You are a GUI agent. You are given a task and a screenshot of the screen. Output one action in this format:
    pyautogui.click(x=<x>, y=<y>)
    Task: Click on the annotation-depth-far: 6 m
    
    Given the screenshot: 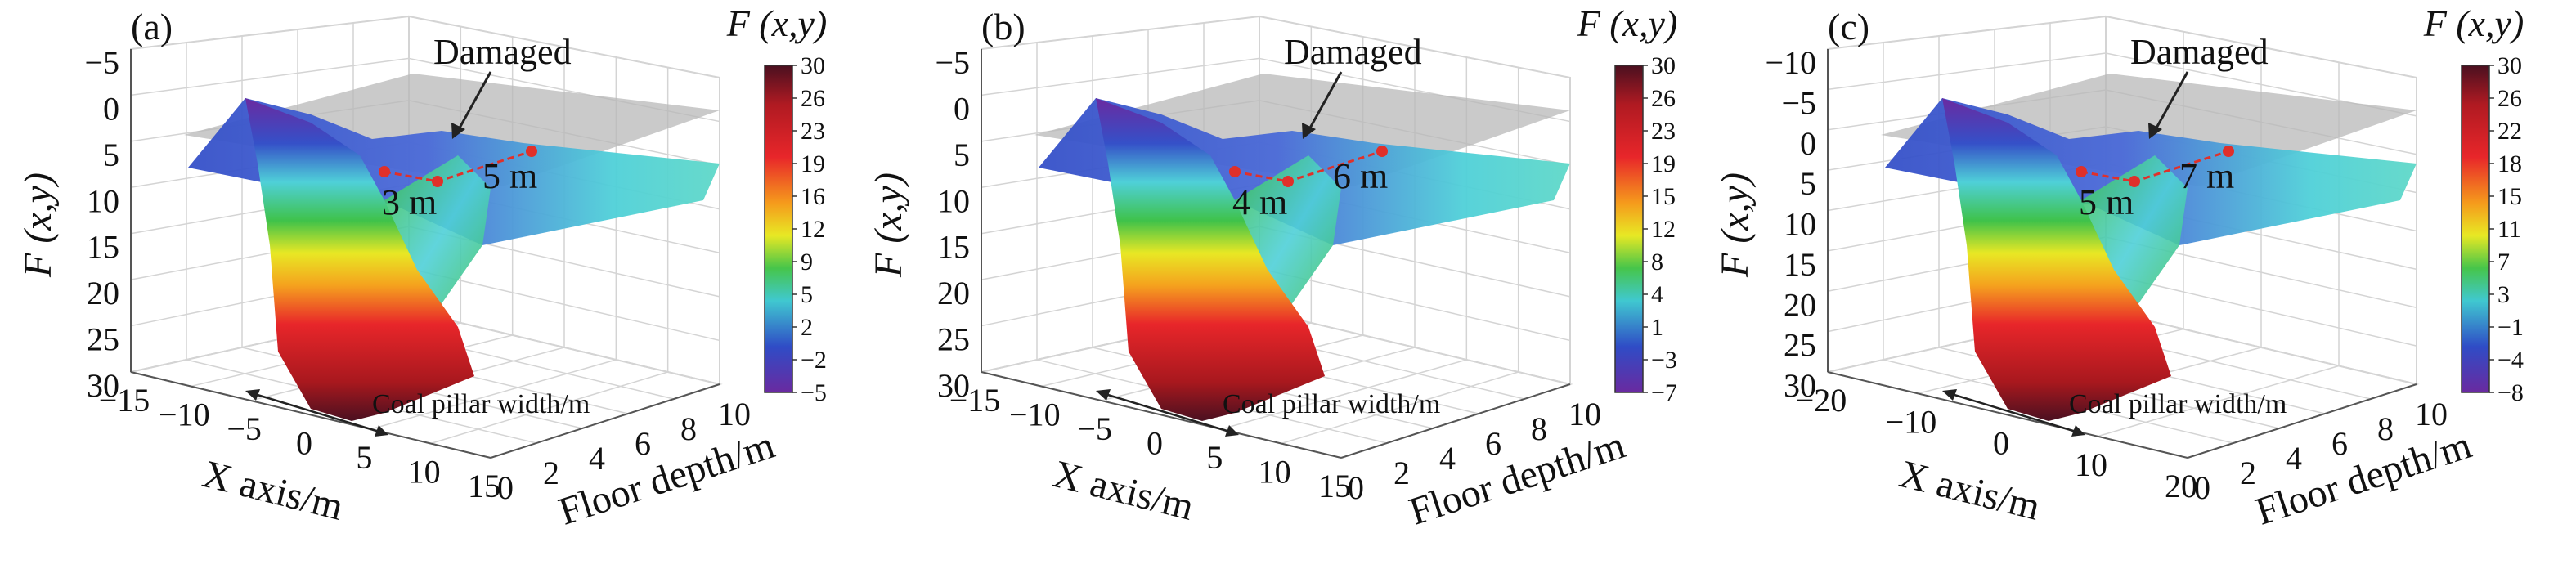 What is the action you would take?
    pyautogui.click(x=1360, y=176)
    